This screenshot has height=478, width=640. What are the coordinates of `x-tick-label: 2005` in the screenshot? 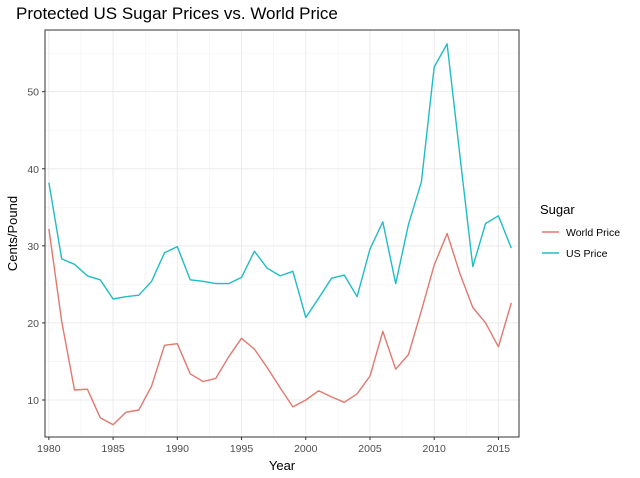 It's located at (370, 449).